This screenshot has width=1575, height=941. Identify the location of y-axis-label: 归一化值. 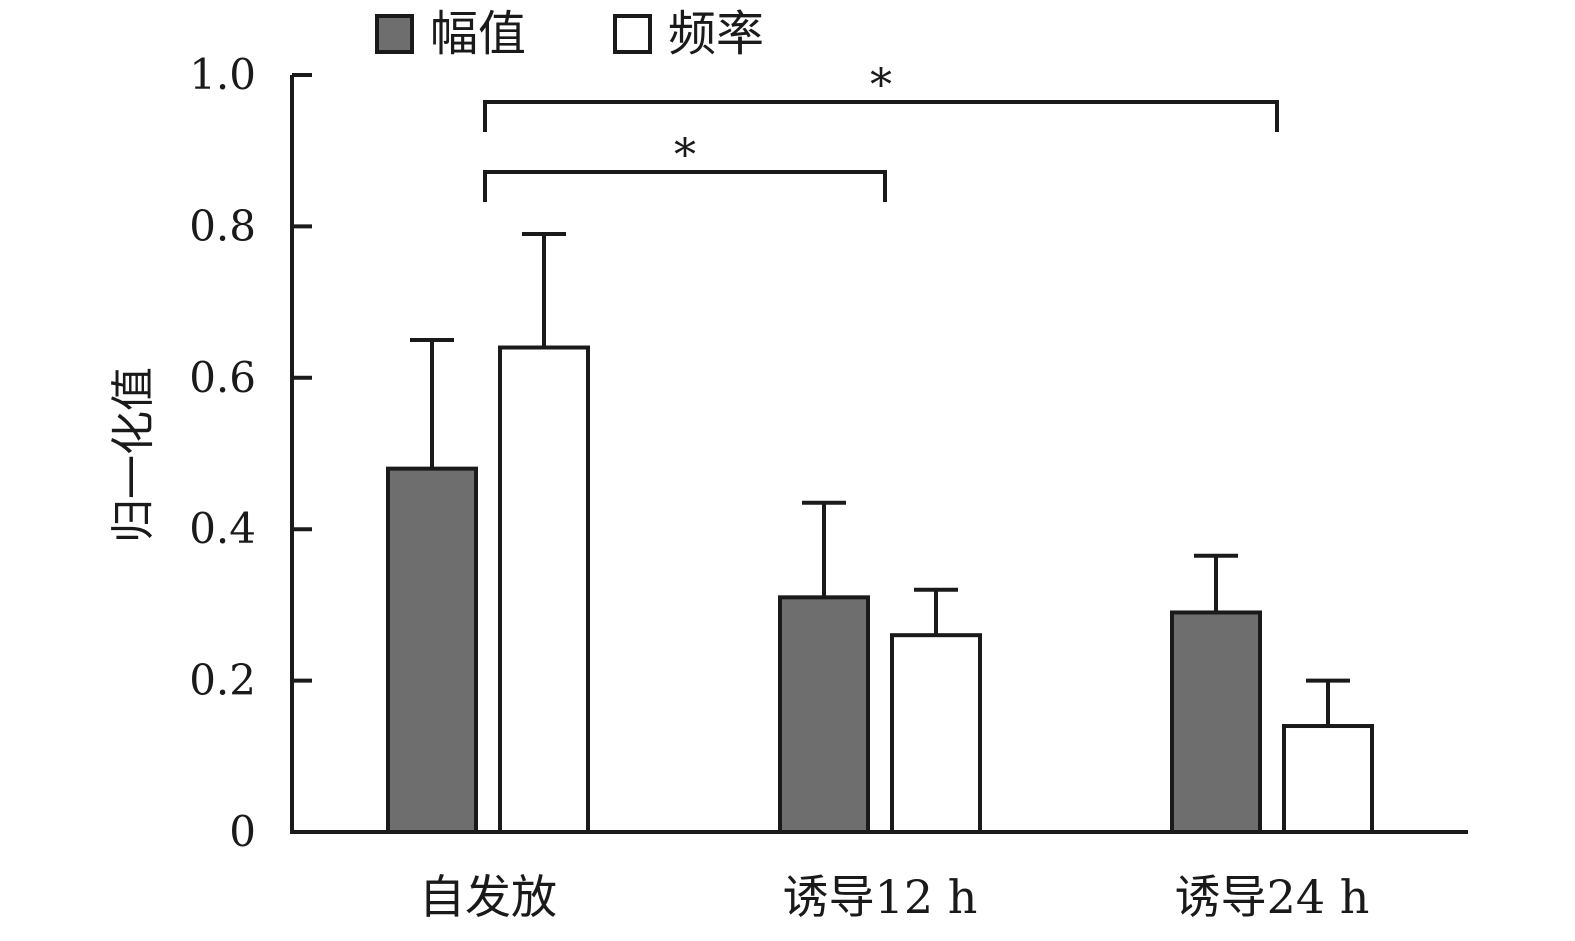
(133, 455).